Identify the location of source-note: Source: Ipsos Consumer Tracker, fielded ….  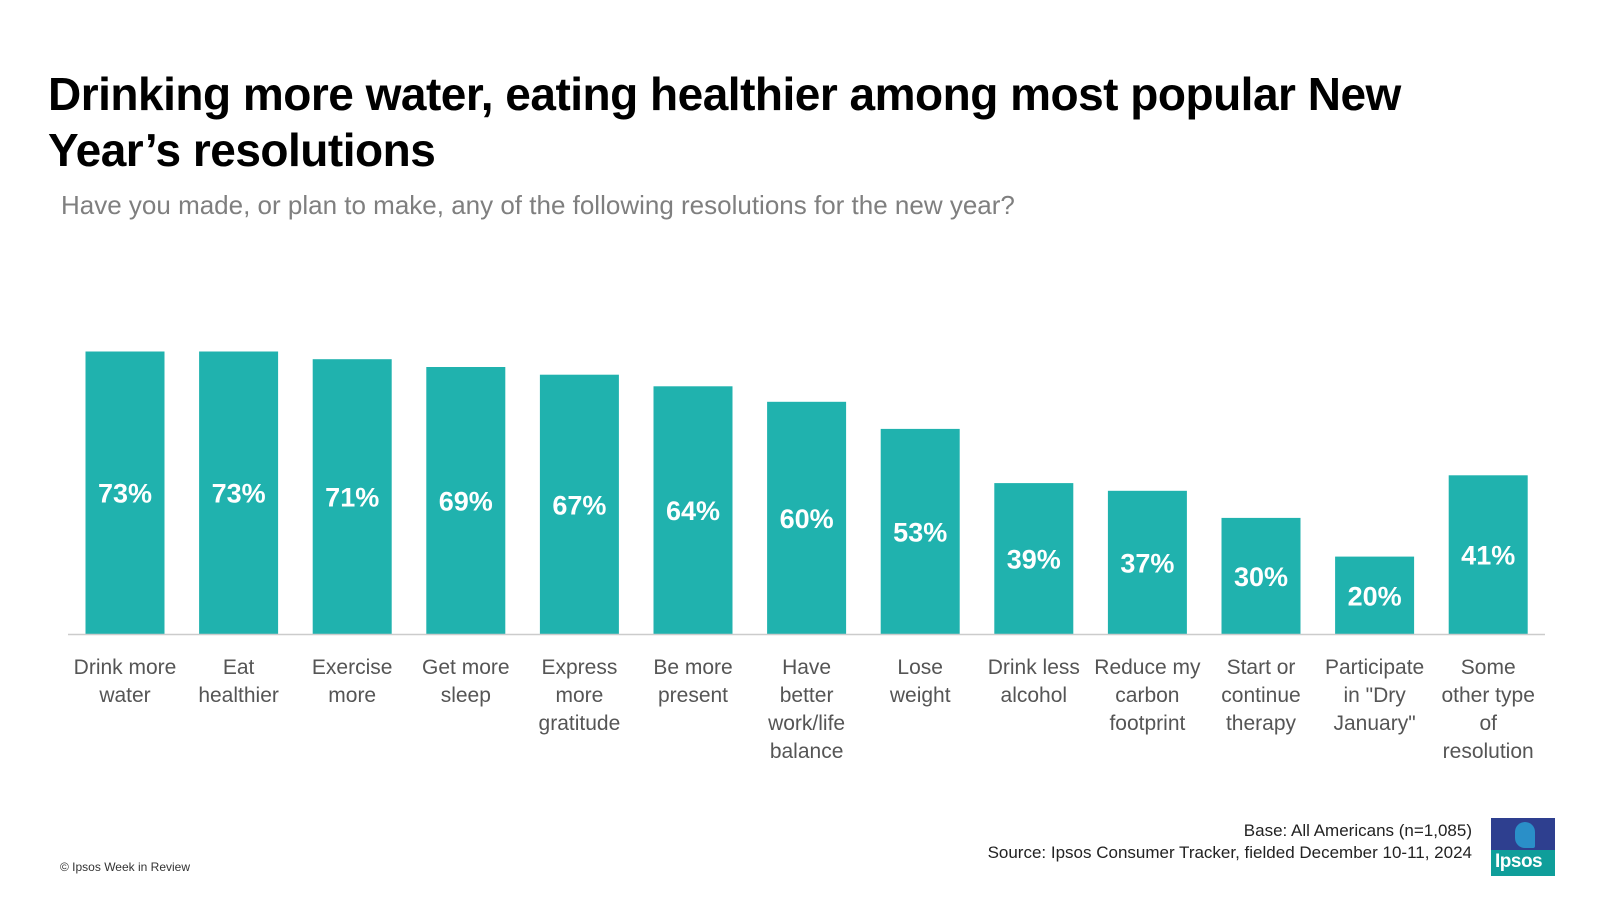
(1229, 852).